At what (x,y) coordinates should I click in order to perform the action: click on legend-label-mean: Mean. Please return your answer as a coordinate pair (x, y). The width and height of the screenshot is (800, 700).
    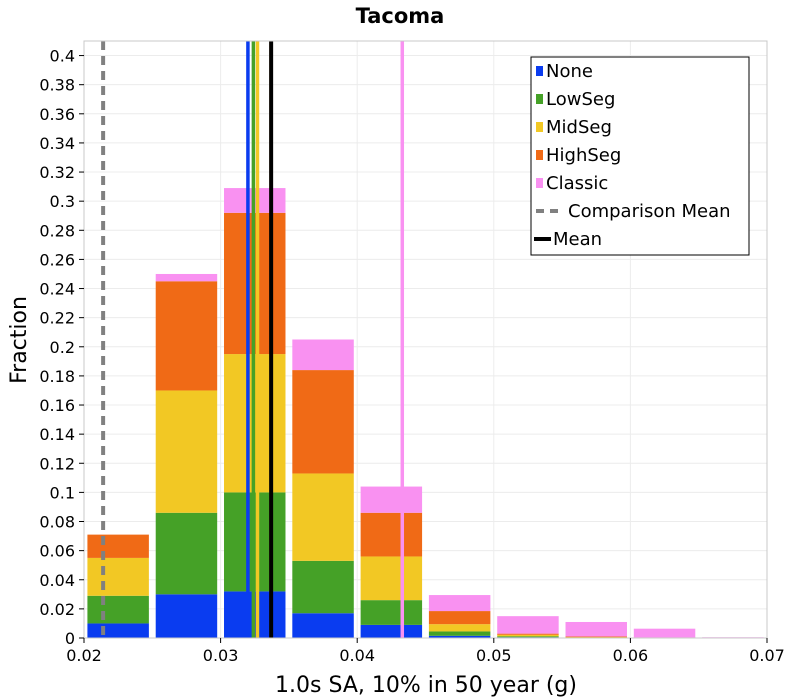
    Looking at the image, I should click on (577, 239).